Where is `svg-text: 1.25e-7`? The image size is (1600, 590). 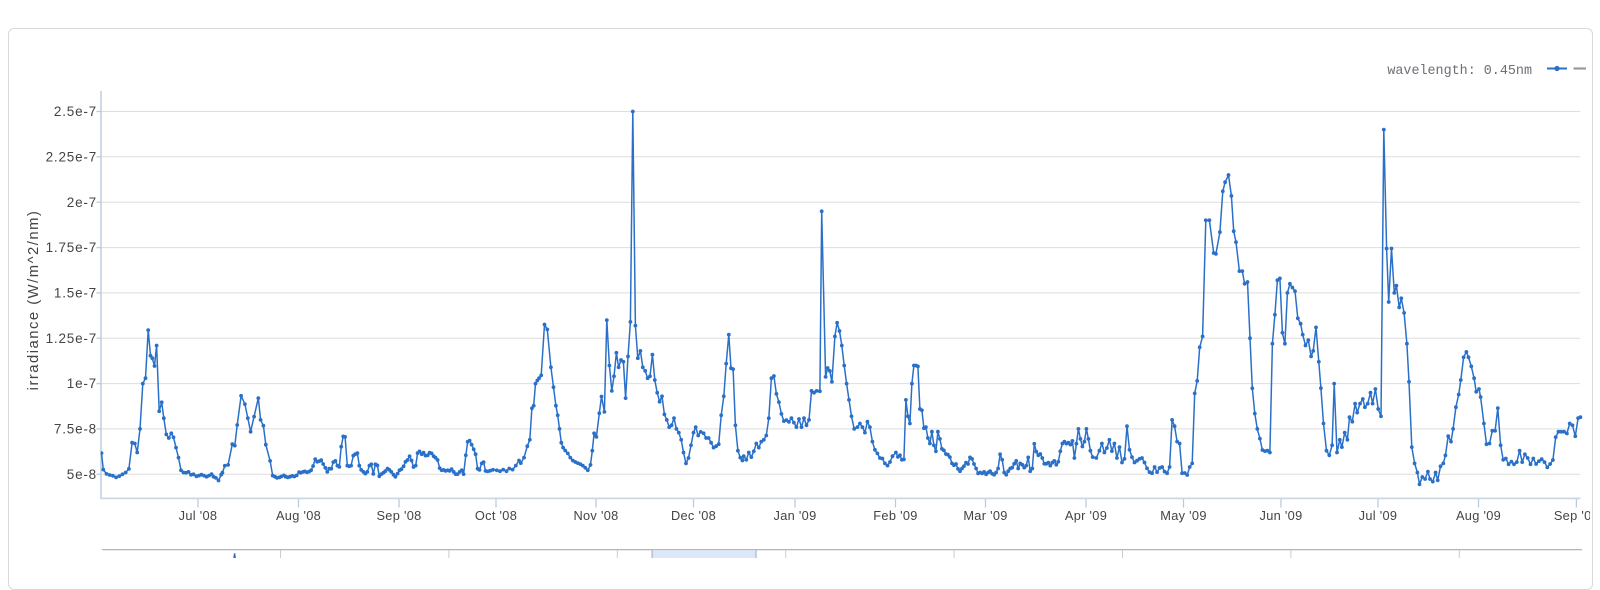
svg-text: 1.25e-7 is located at coordinates (71, 338).